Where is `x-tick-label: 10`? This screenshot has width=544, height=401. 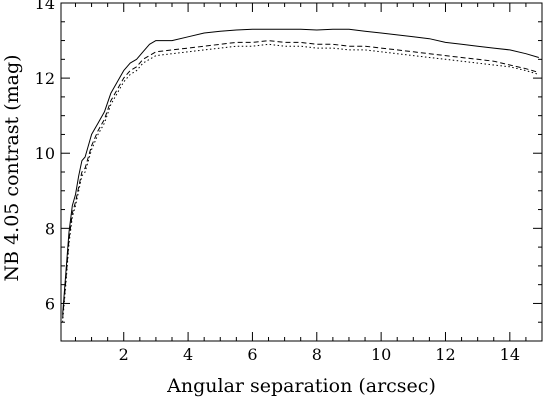
x-tick-label: 10 is located at coordinates (381, 354).